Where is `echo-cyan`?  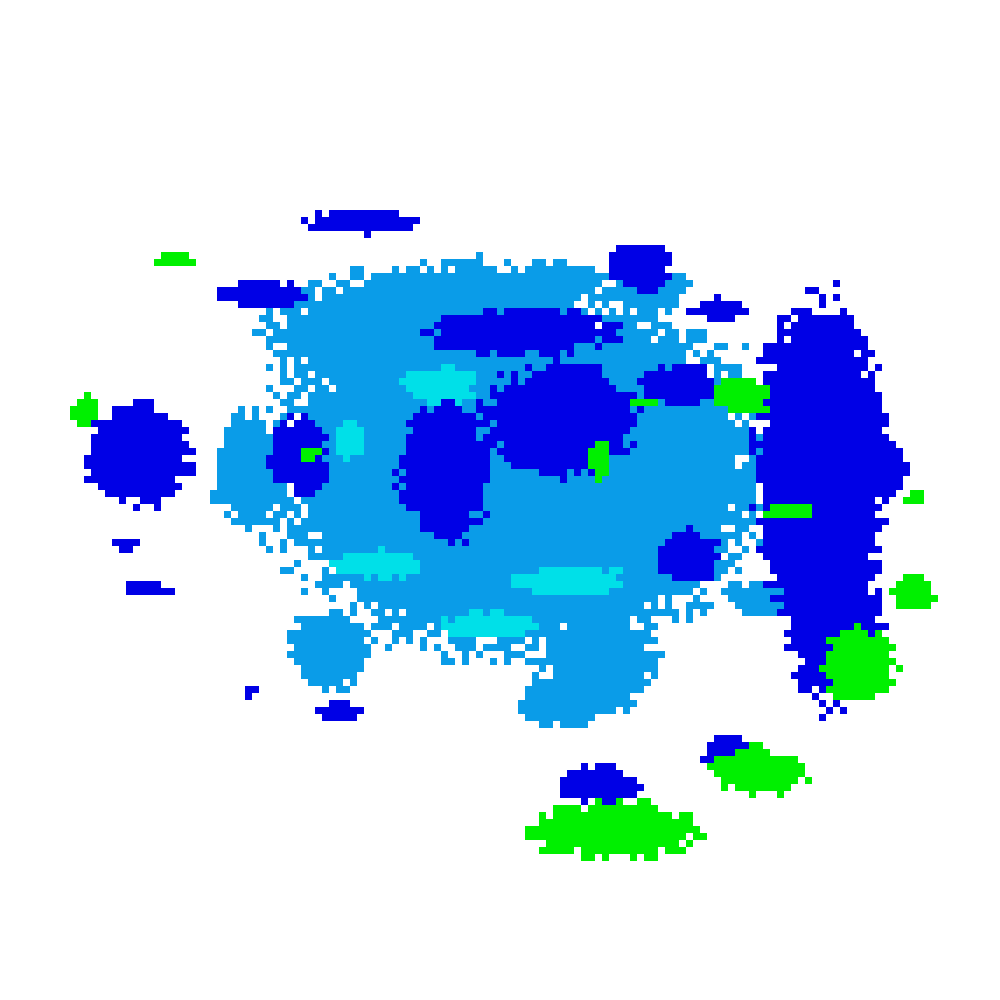
echo-cyan is located at coordinates (476, 500).